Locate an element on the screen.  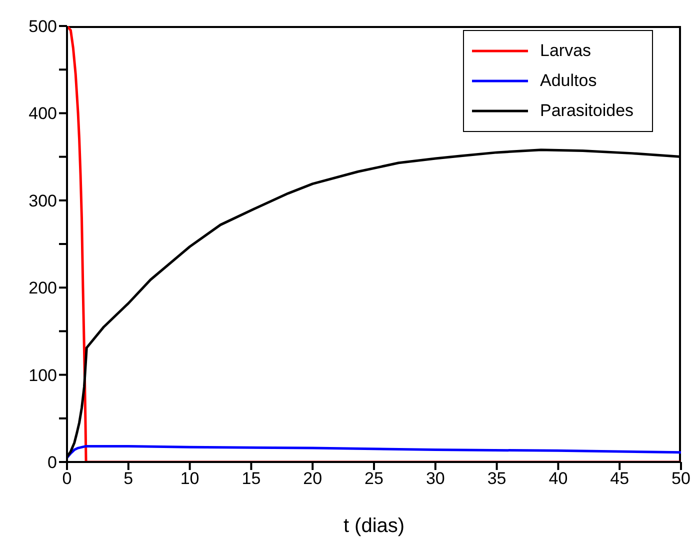
x-axis-title: t (dias) is located at coordinates (374, 526).